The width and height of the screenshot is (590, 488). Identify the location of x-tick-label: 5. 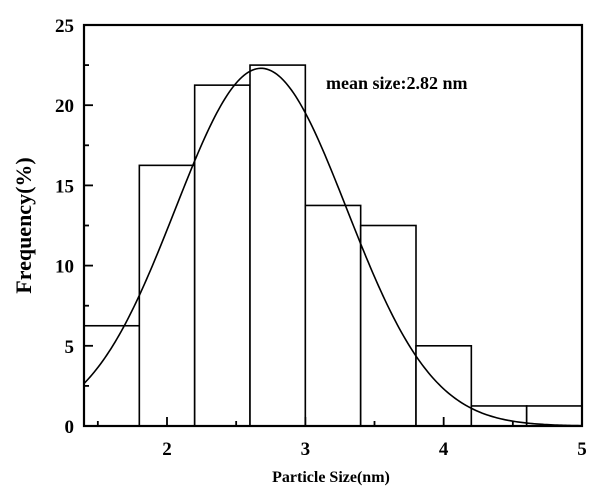
(582, 449).